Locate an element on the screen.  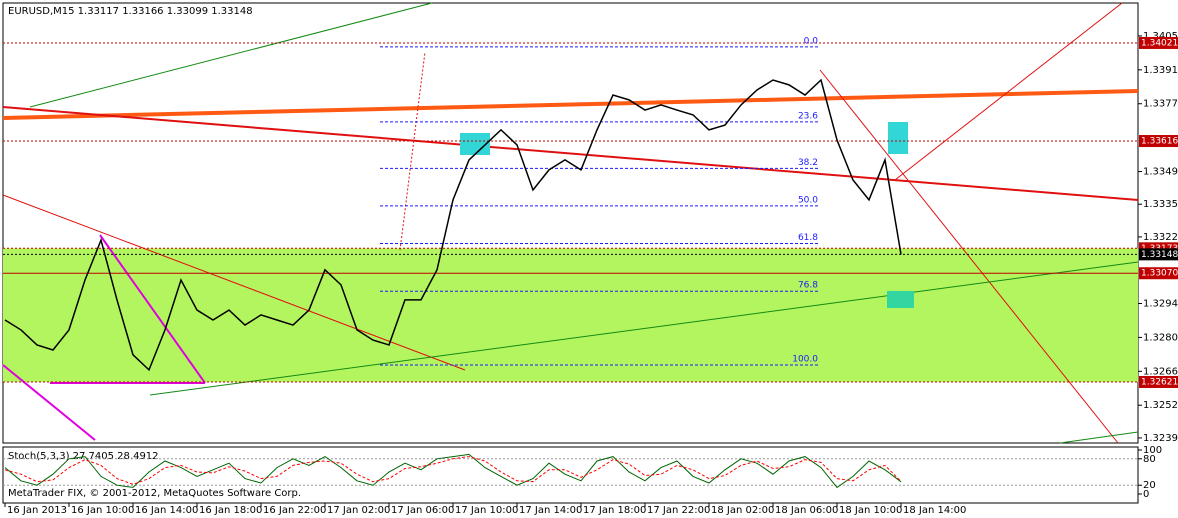
y-tick-label: 1.33220 is located at coordinates (1160, 237).